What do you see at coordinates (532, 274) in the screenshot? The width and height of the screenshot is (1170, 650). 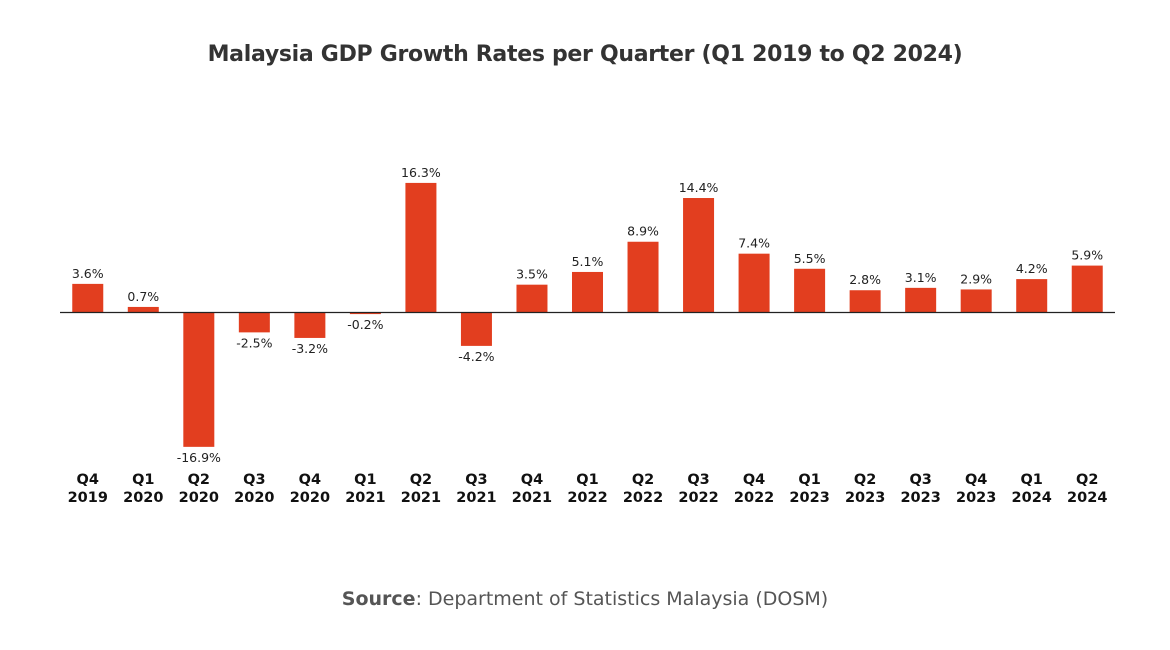 I see `data-label: 3.5%` at bounding box center [532, 274].